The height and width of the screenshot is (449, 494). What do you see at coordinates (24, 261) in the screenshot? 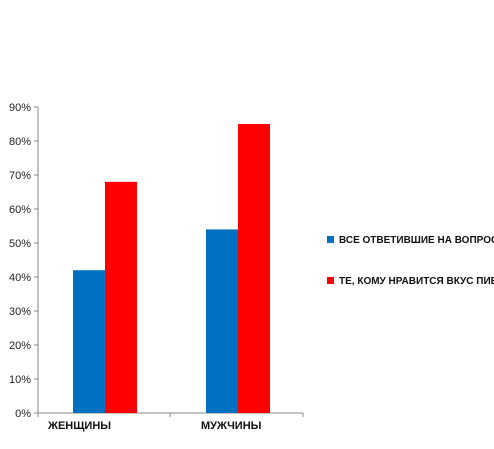
I see `y-axis: 0% 10% 20% 30% 40% 50% 60% 70% 80% 90%` at bounding box center [24, 261].